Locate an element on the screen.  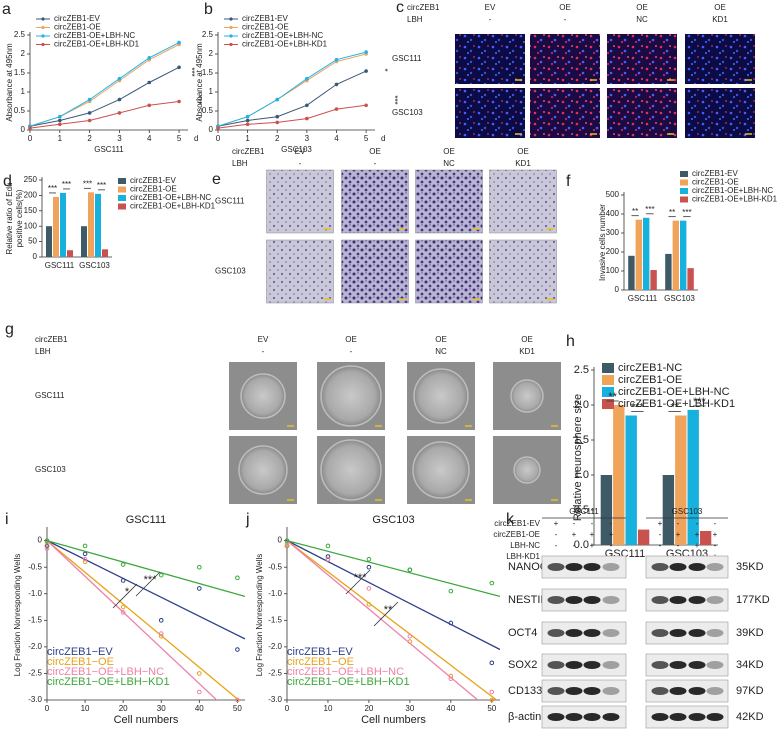
x-tick-label: 2 is located at coordinates (89, 138).